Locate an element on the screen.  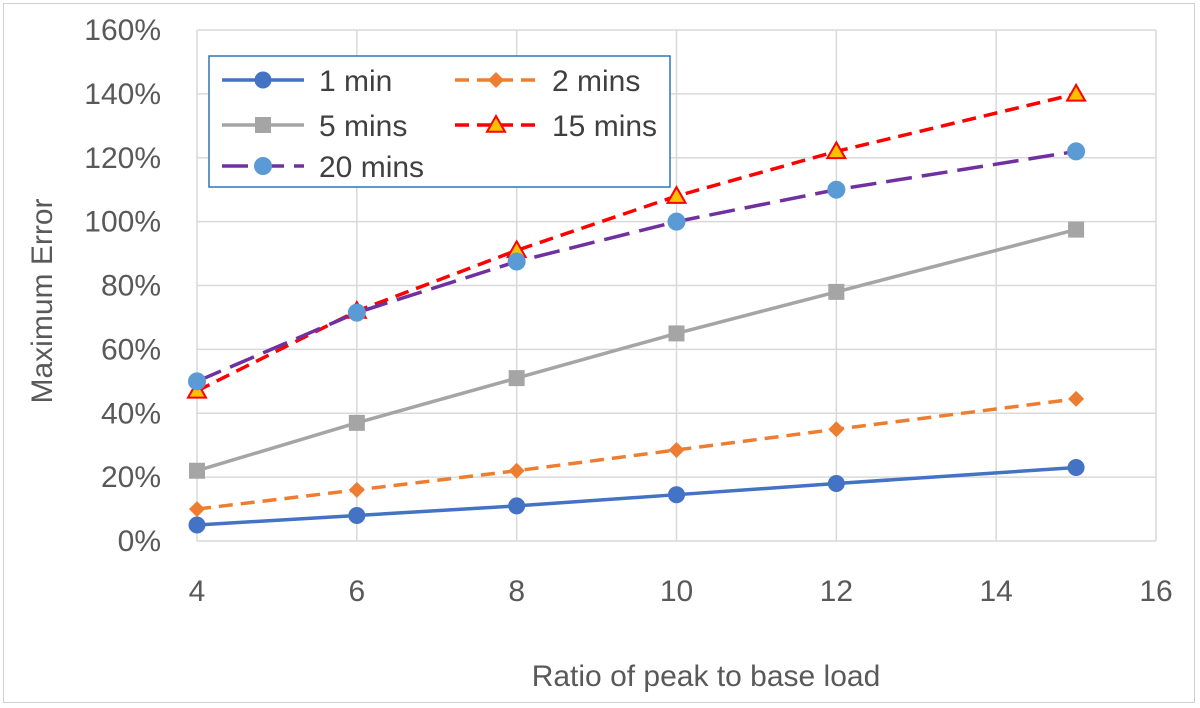
y-tick-label: 80% is located at coordinates (131, 286).